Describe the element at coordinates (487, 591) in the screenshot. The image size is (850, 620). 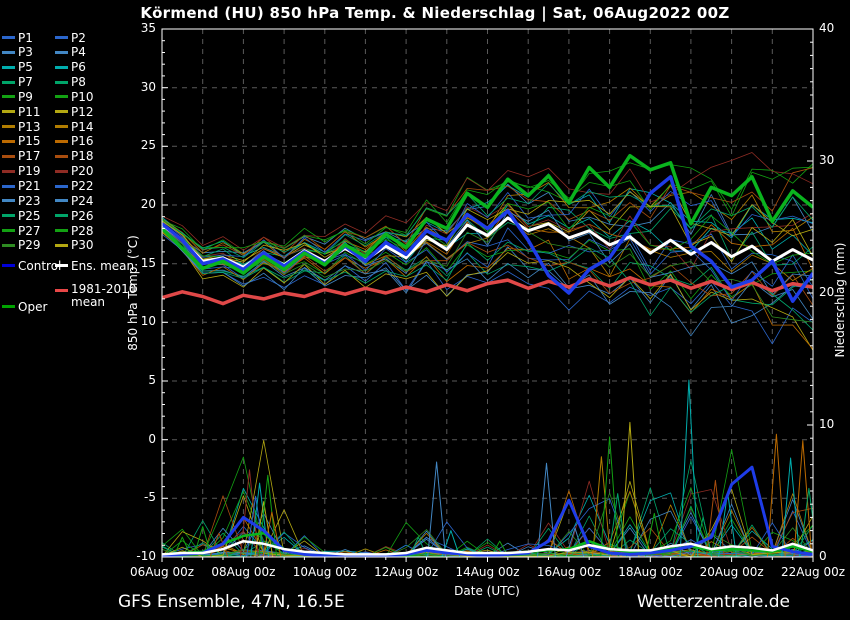
I see `date-axis-title: Date (UTC)` at that location.